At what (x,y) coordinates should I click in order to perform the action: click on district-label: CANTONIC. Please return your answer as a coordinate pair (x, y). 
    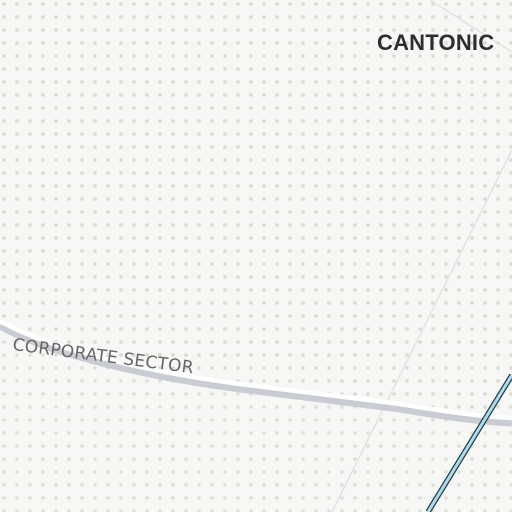
    Looking at the image, I should click on (436, 42).